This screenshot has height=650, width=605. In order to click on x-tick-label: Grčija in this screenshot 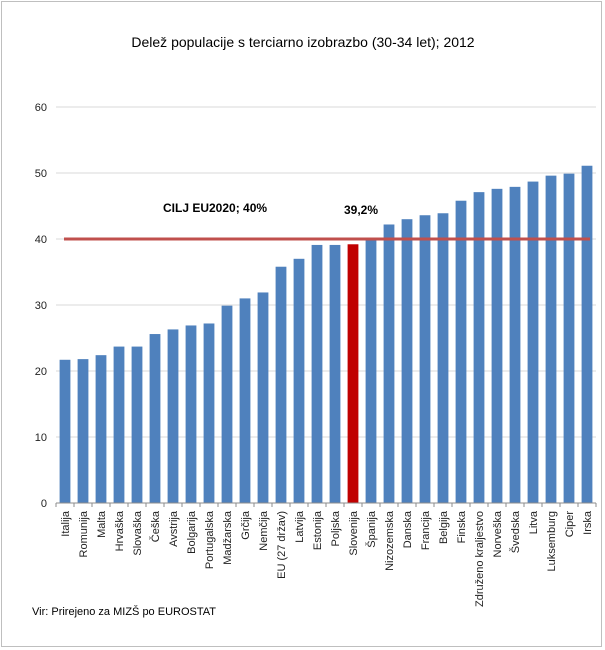, I will do `click(246, 525)`.